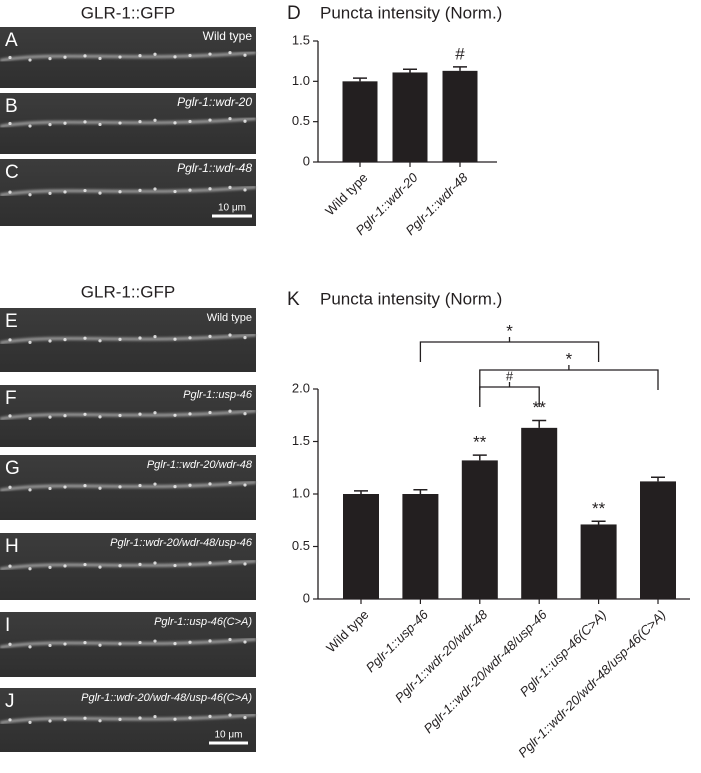 Image resolution: width=701 pixels, height=773 pixels. Describe the element at coordinates (293, 299) in the screenshot. I see `panel-letter: K` at that location.